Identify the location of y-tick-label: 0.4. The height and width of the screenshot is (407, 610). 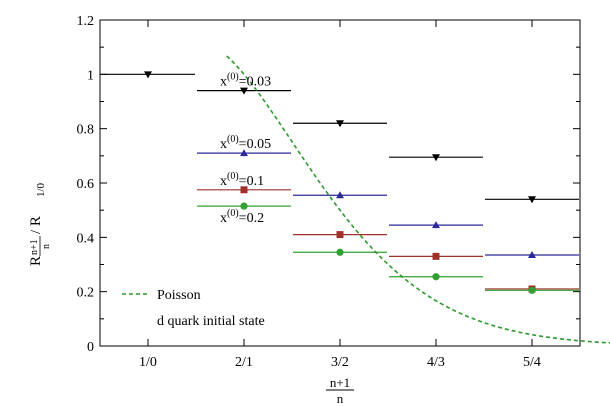
(86, 238).